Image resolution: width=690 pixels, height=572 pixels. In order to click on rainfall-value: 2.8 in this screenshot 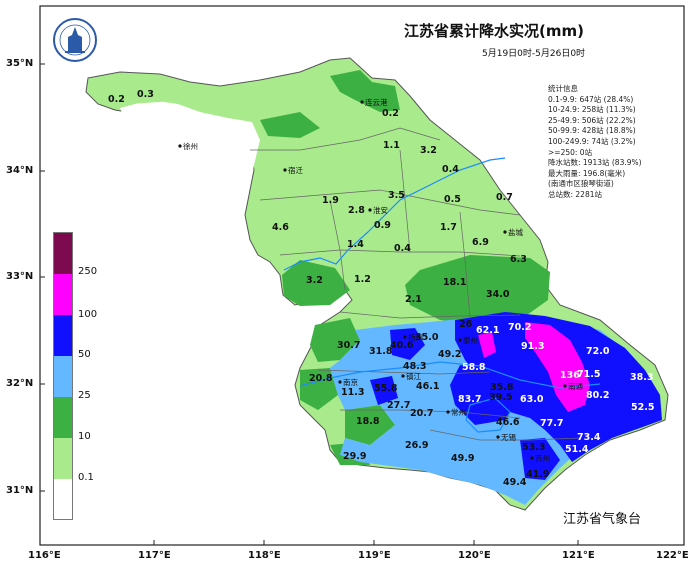, I will do `click(356, 210)`.